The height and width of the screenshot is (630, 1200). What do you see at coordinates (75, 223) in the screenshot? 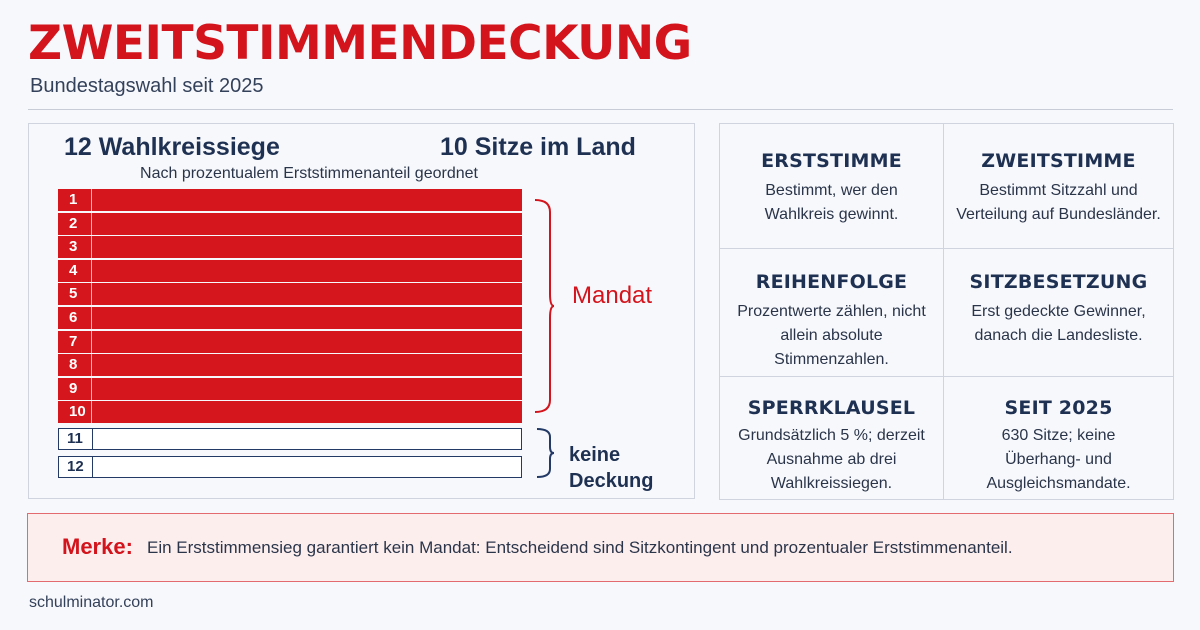
I see `constituency-rank: 2` at bounding box center [75, 223].